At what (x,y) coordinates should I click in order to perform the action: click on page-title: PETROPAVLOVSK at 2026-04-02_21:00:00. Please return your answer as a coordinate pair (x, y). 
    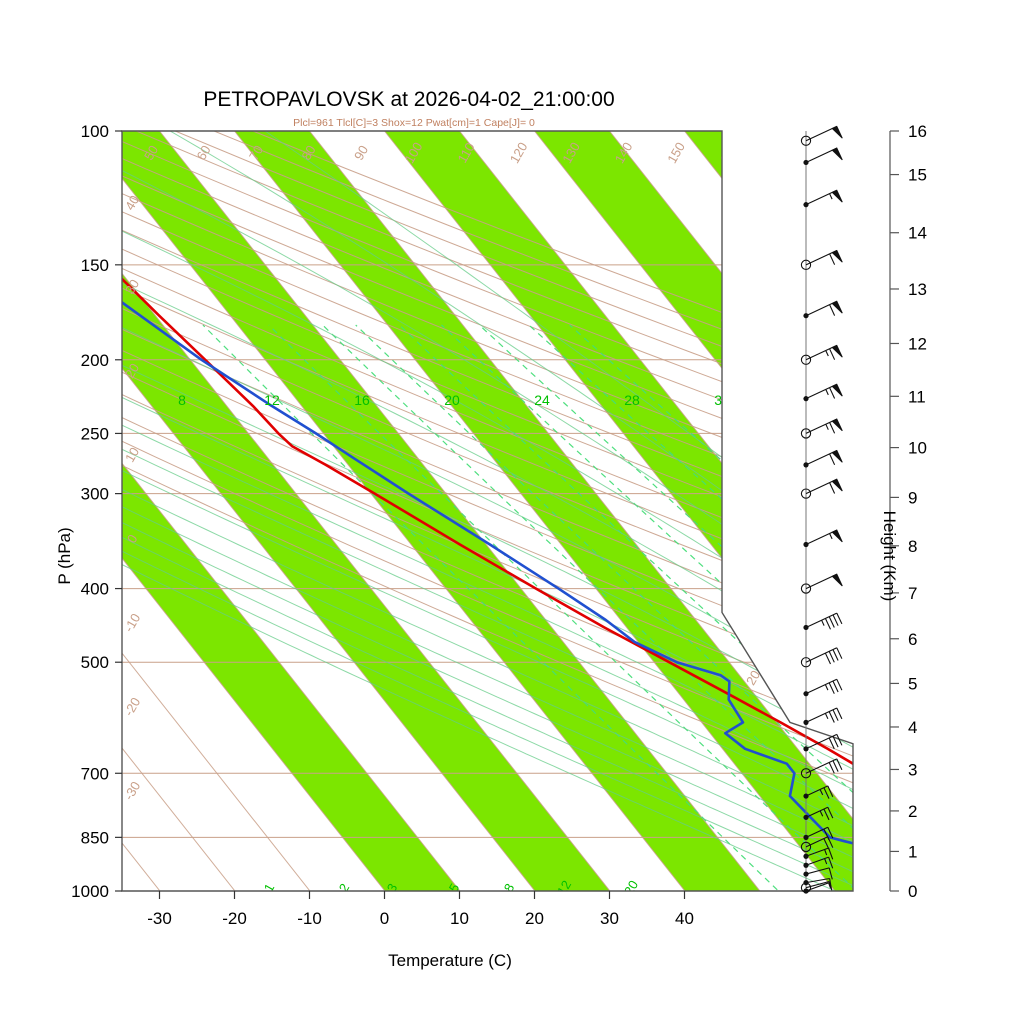
    Looking at the image, I should click on (408, 99).